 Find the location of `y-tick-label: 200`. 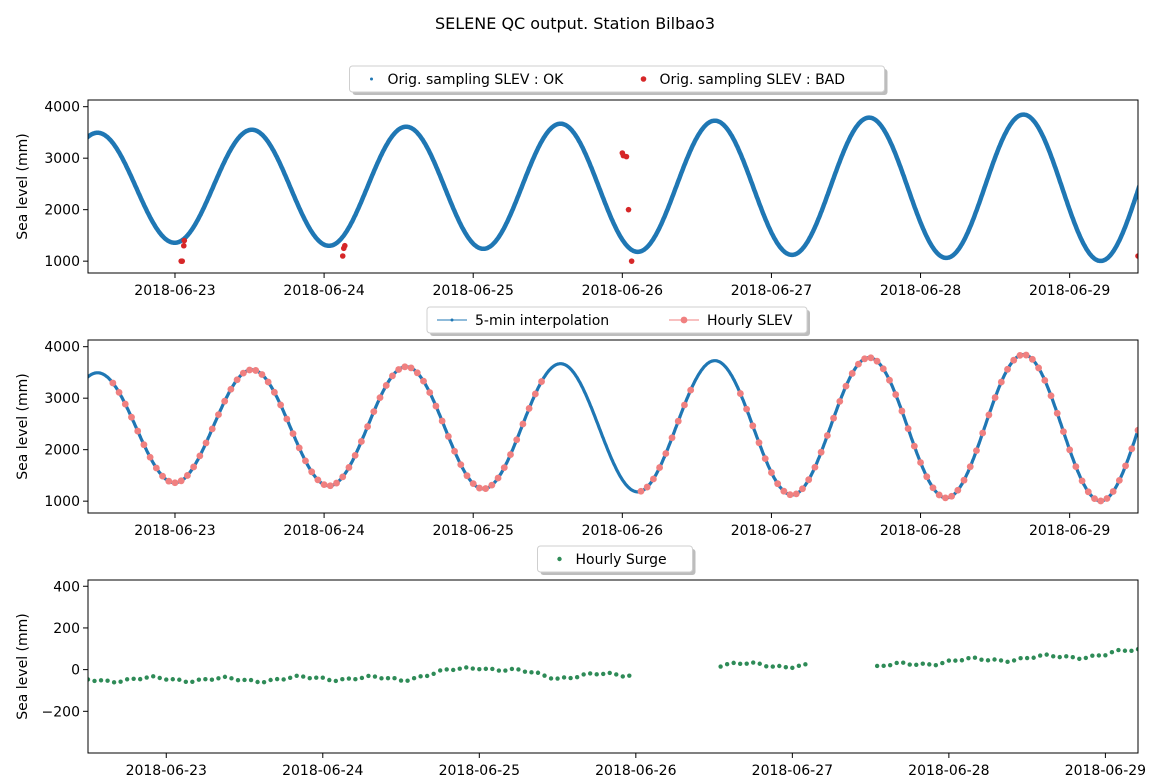

y-tick-label: 200 is located at coordinates (66, 629).